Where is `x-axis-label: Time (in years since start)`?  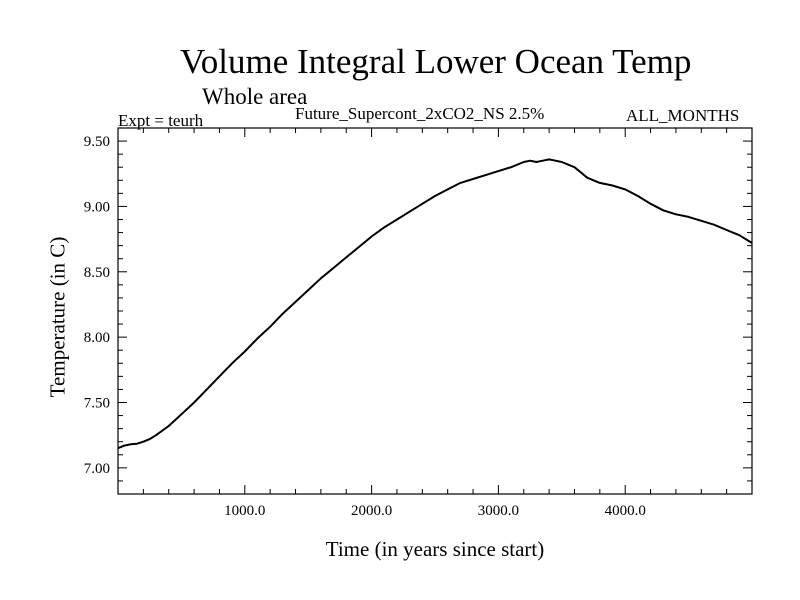 x-axis-label: Time (in years since start) is located at coordinates (435, 549).